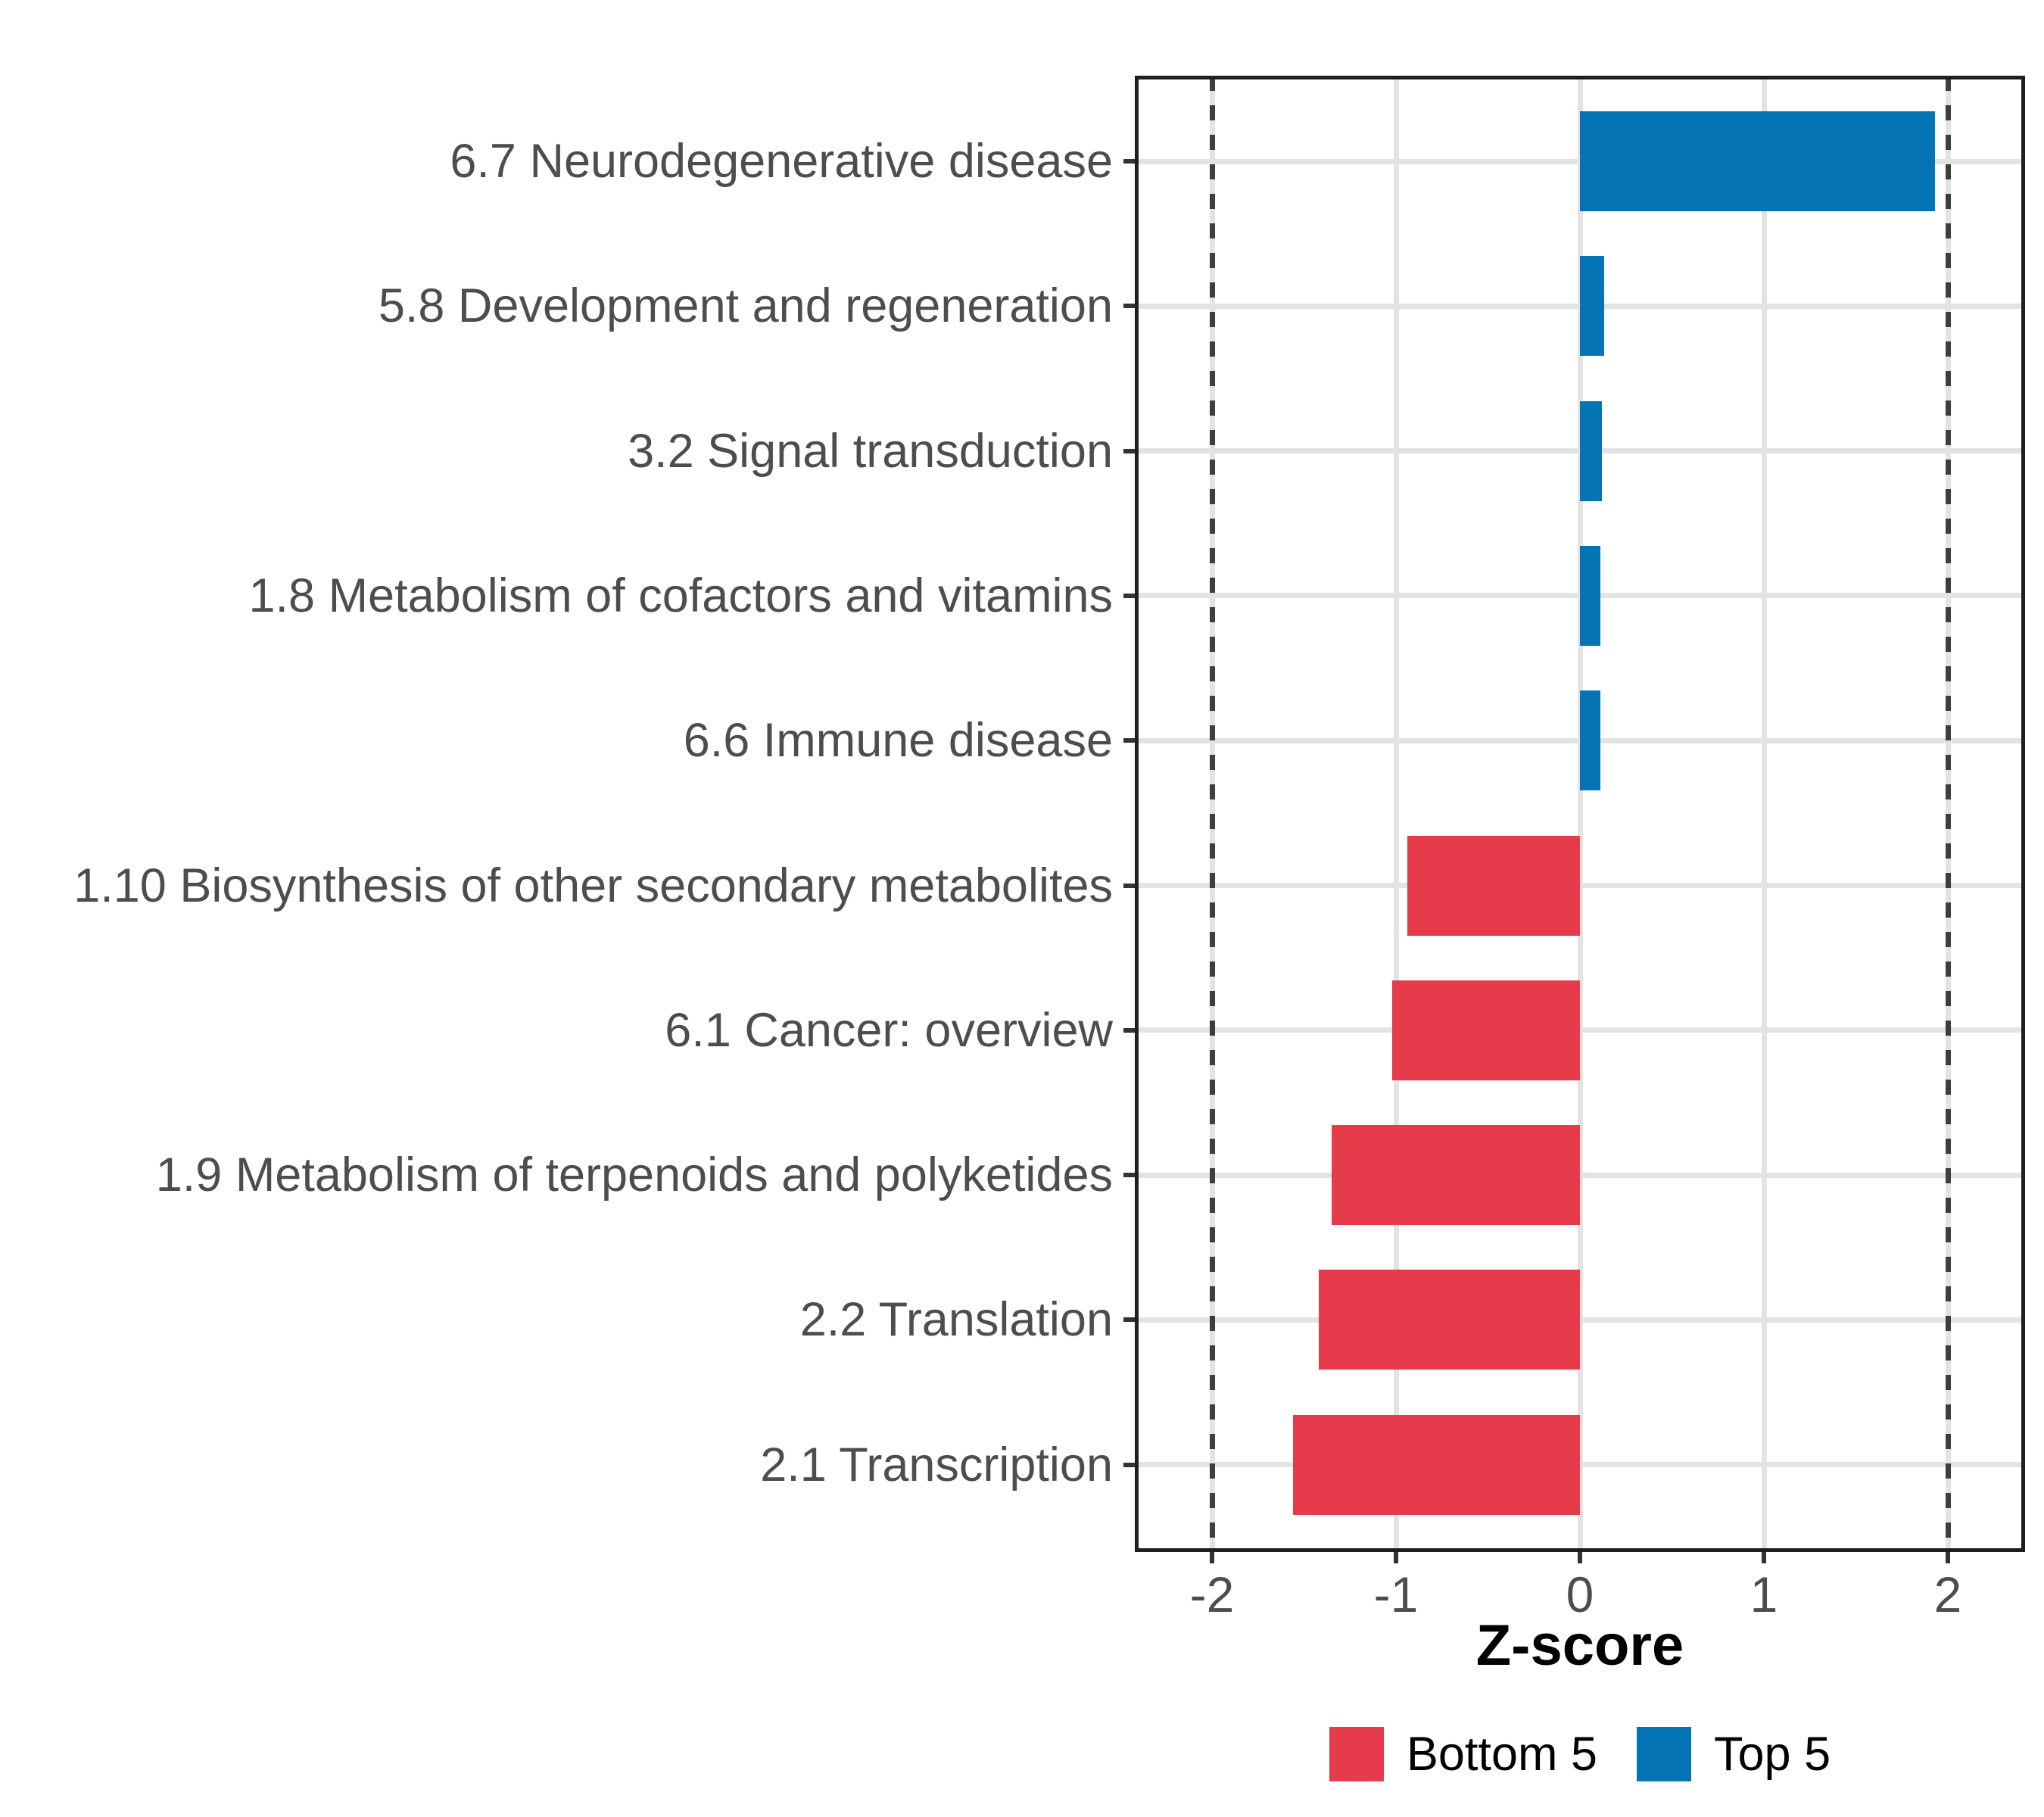 This screenshot has height=1817, width=2044. Describe the element at coordinates (1396, 814) in the screenshot. I see `gridline-x--1` at that location.